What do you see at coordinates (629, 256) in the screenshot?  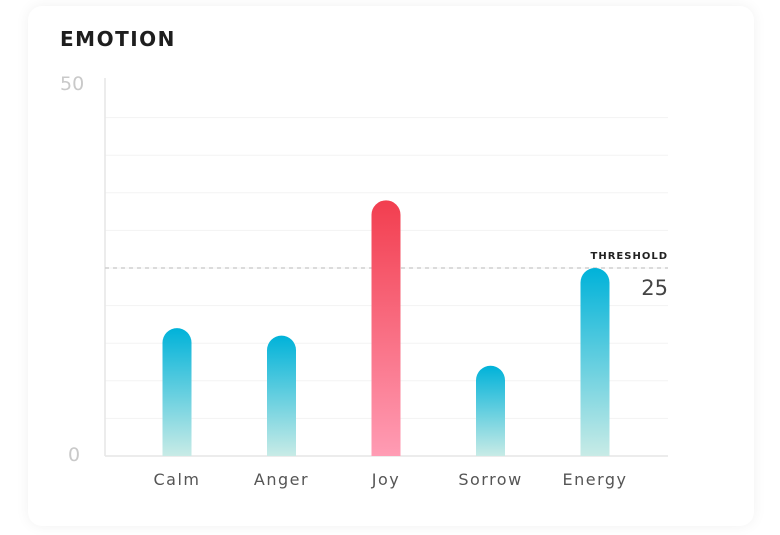 I see `threshold-label: THRESHOLD` at bounding box center [629, 256].